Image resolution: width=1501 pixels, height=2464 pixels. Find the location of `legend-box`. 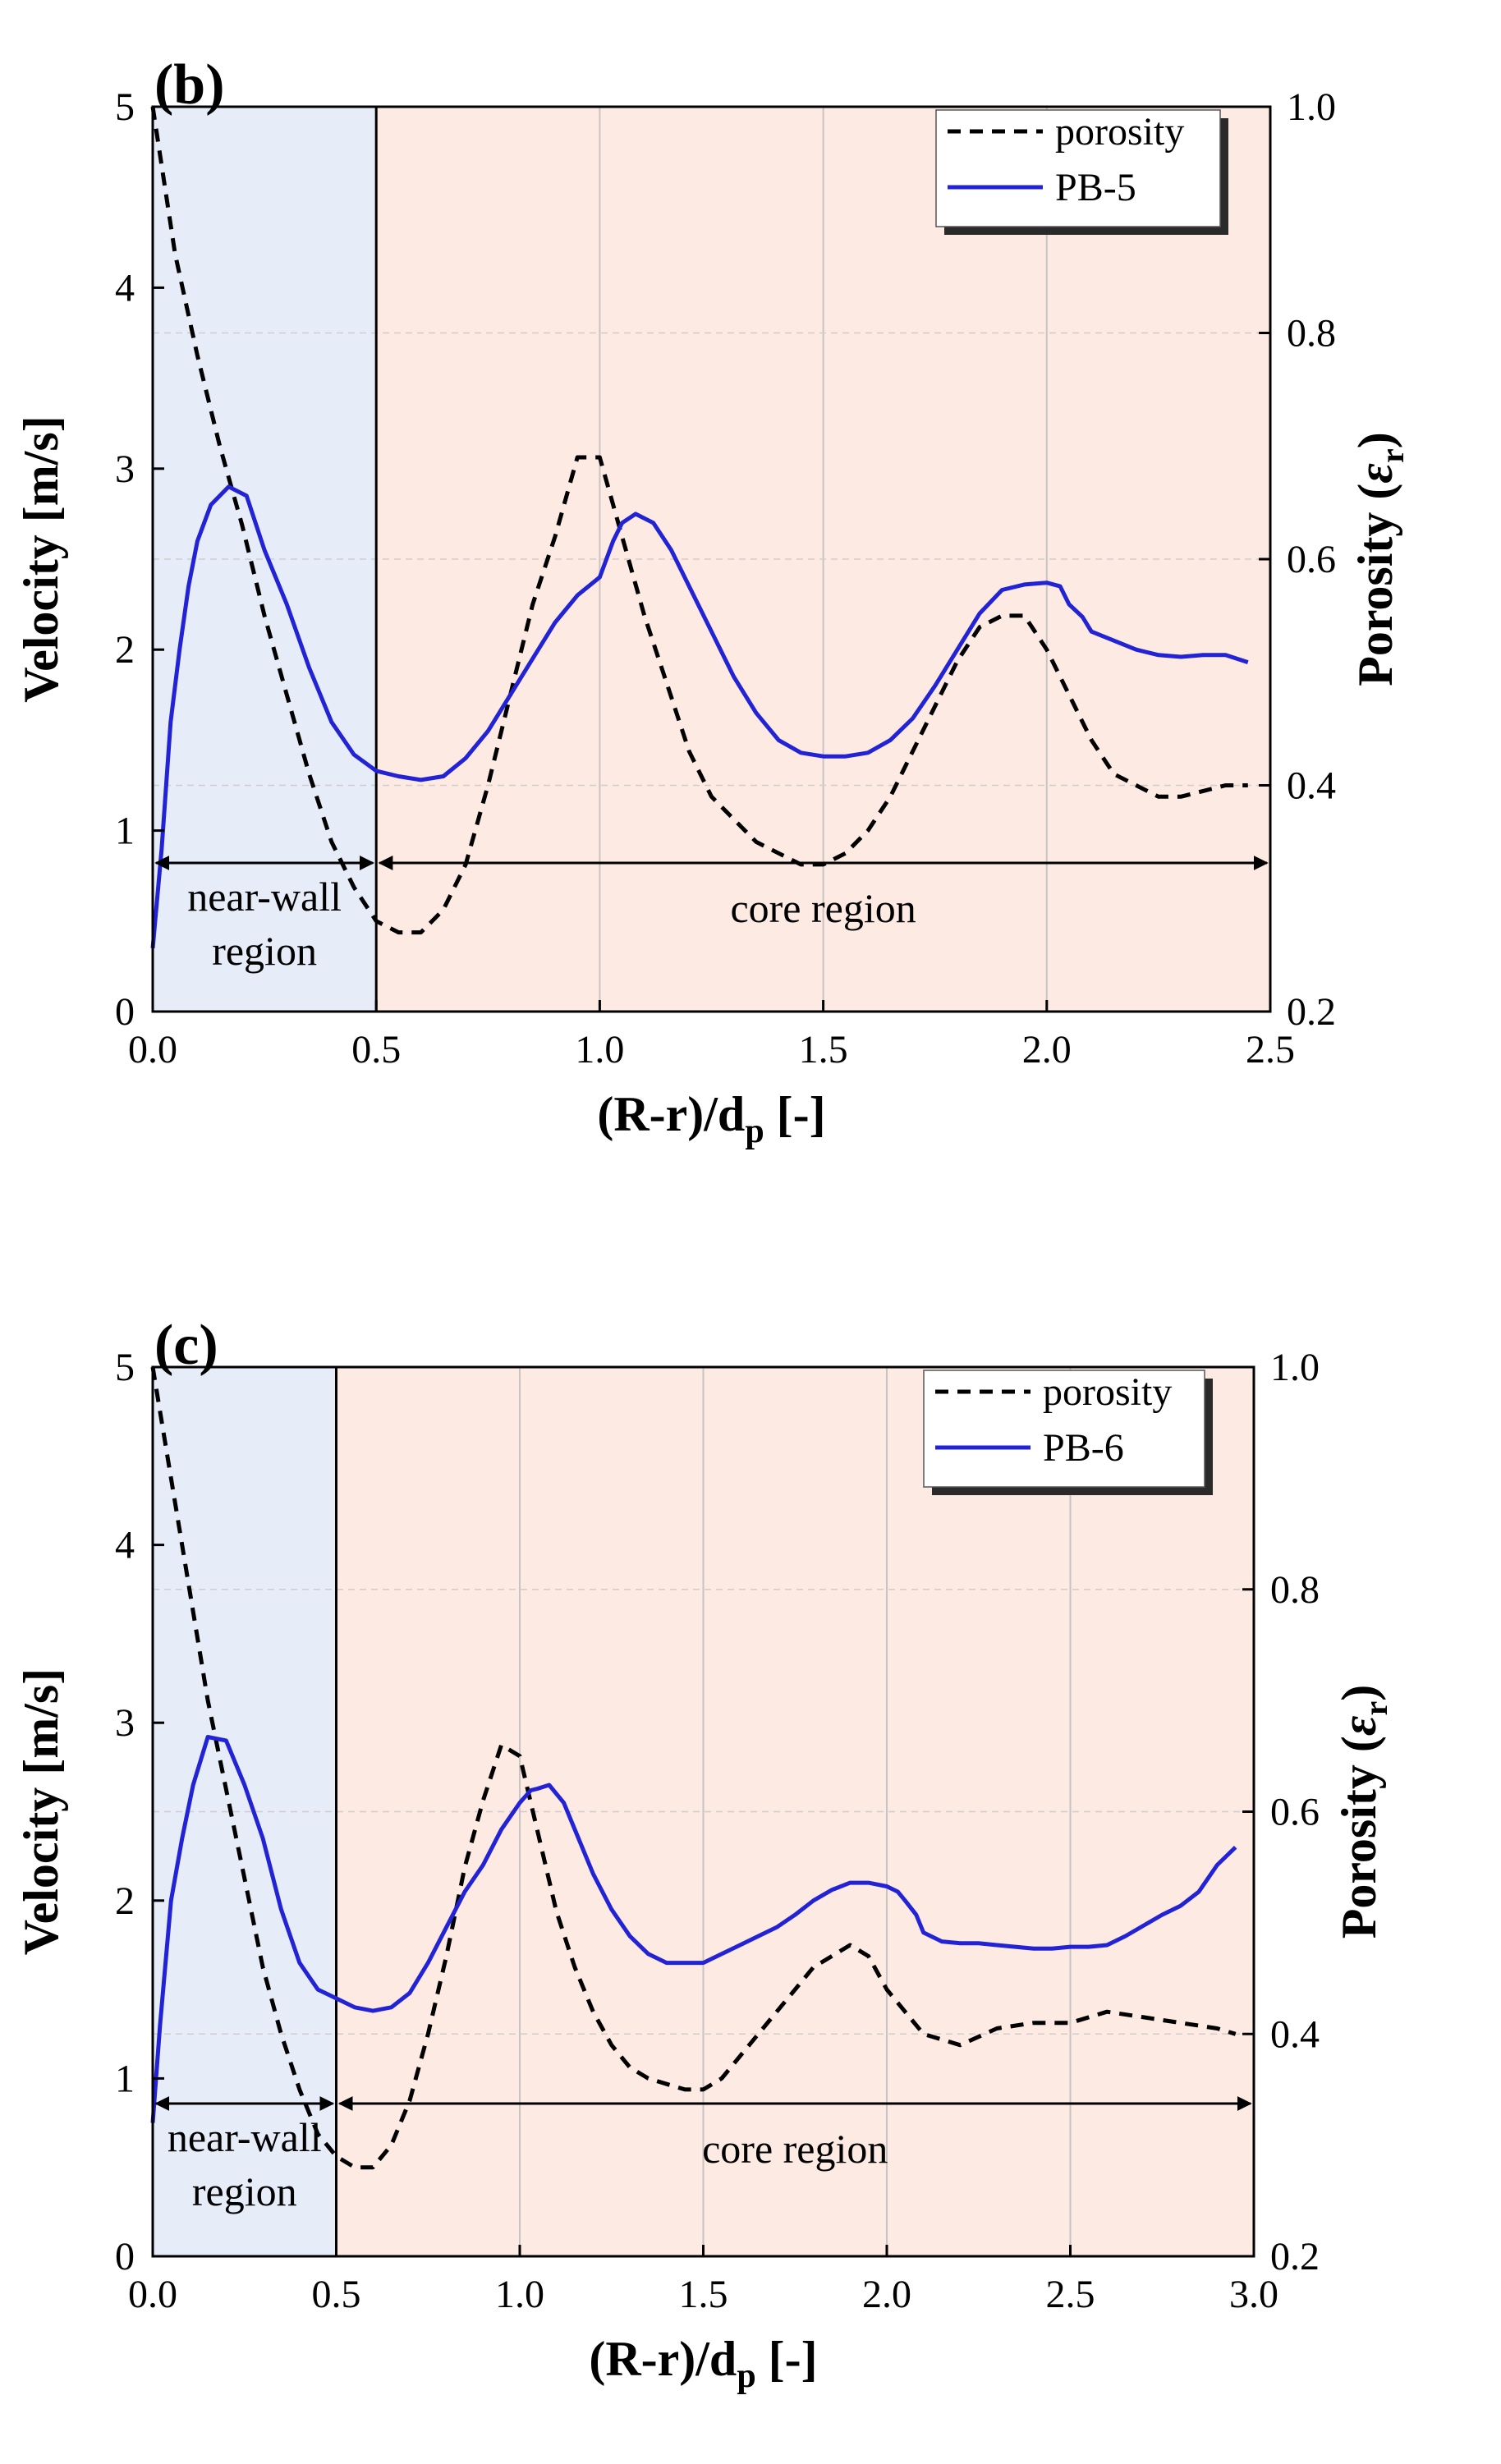

legend-box is located at coordinates (1078, 168).